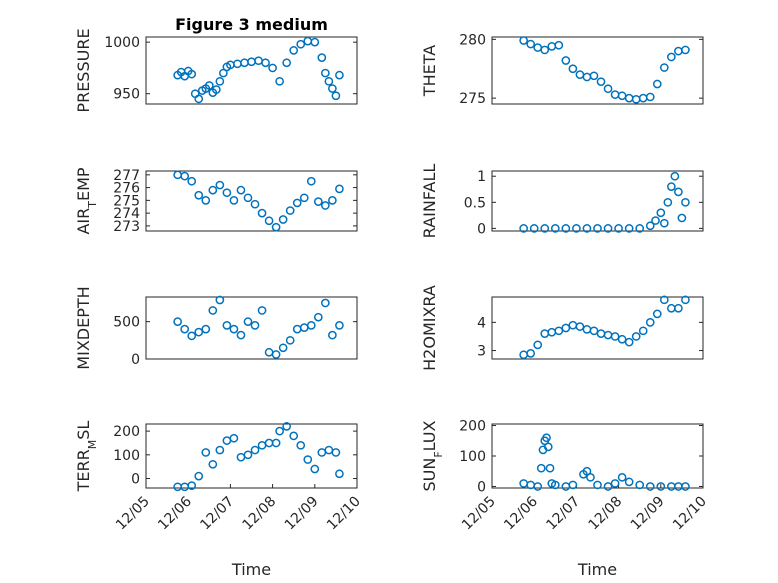  What do you see at coordinates (126, 323) in the screenshot?
I see `y-tick-label: 500` at bounding box center [126, 323].